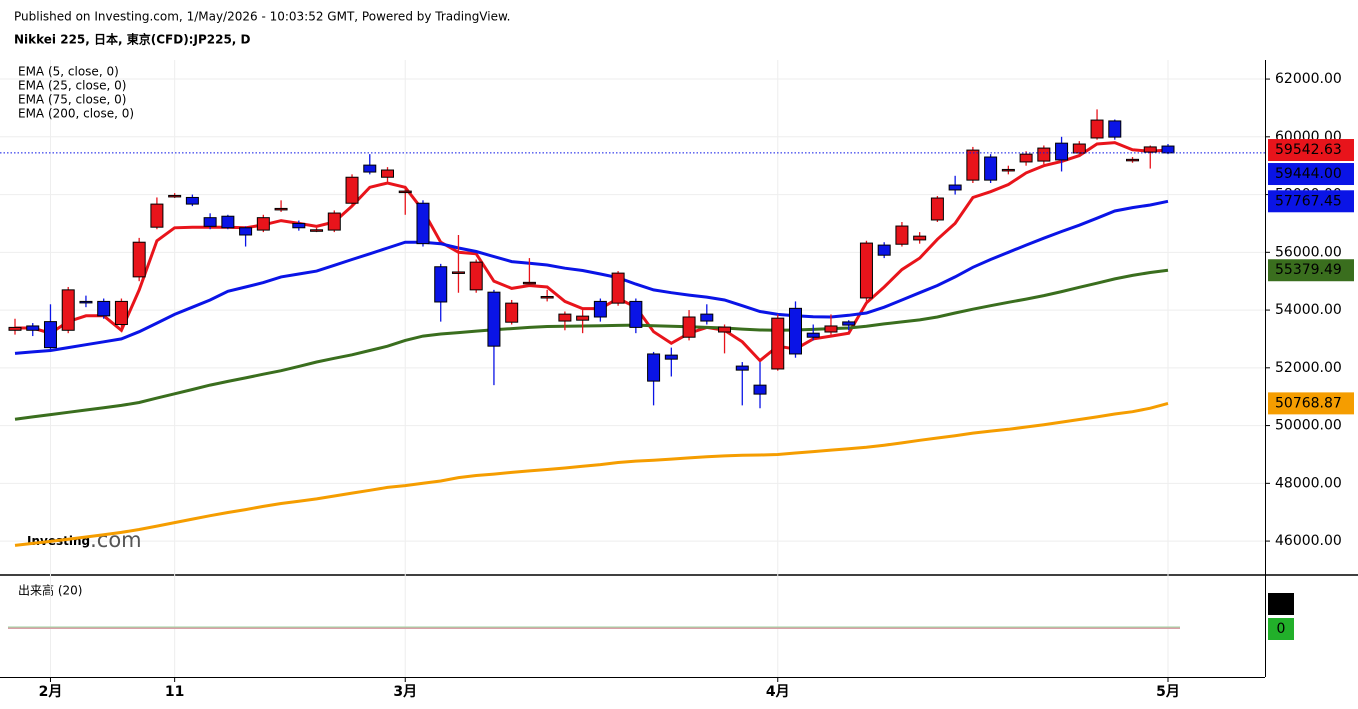  Describe the element at coordinates (1308, 150) in the screenshot. I see `price-tag-label: 59542.63` at that location.